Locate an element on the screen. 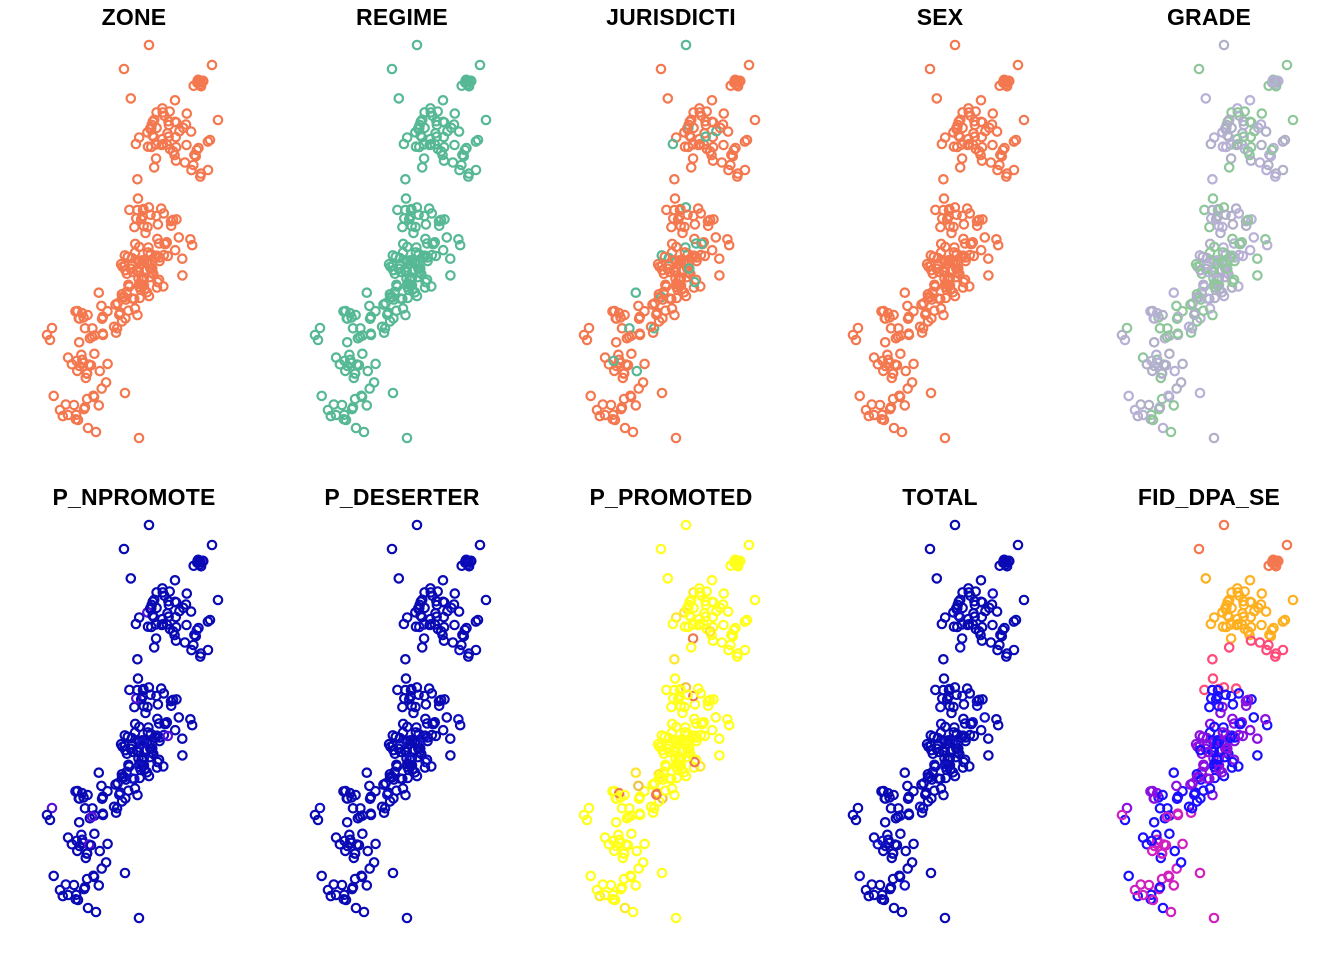 This screenshot has width=1344, height=960. panel-title: REGIME is located at coordinates (402, 17).